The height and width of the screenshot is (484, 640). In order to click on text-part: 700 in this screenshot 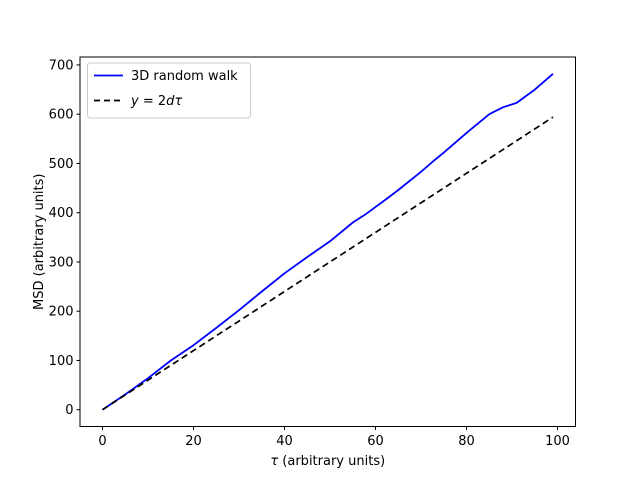, I will do `click(61, 65)`.